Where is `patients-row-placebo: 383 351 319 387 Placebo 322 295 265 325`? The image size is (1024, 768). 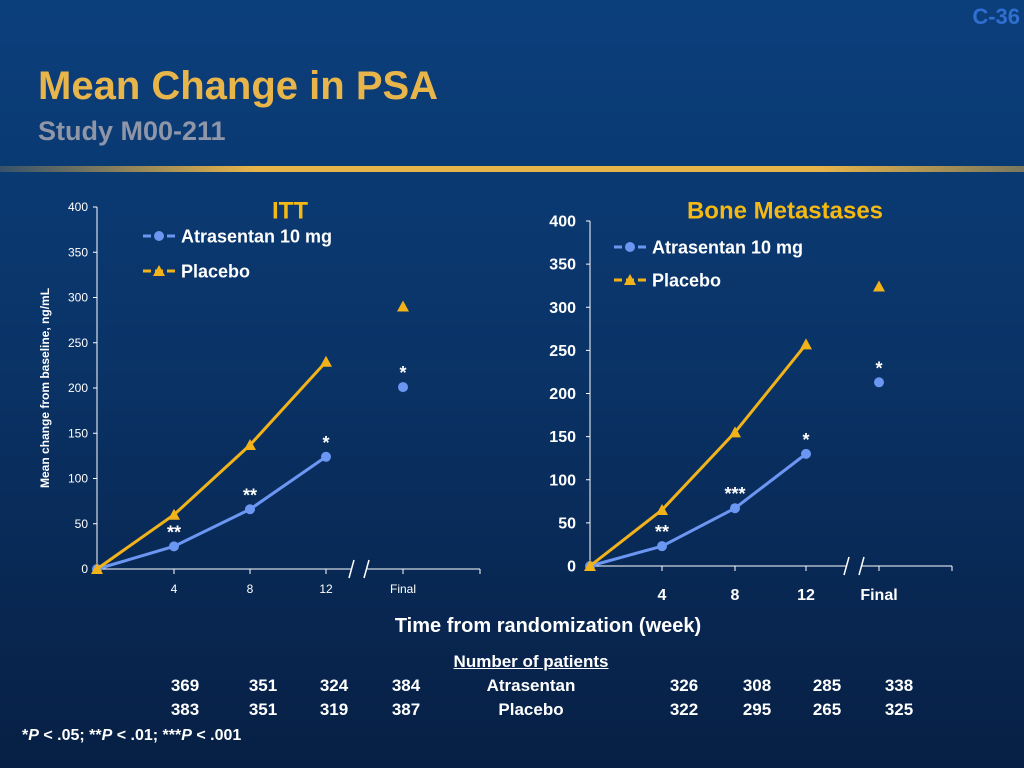
patients-row-placebo: 383 351 319 387 Placebo 322 295 265 325 is located at coordinates (512, 711).